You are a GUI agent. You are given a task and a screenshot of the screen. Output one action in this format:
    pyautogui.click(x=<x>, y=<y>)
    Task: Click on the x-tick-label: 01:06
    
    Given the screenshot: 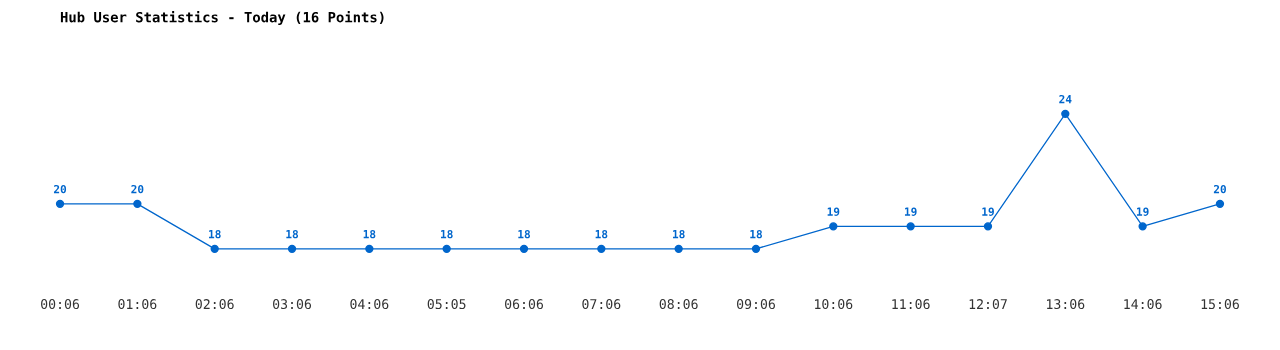 What is the action you would take?
    pyautogui.click(x=137, y=304)
    